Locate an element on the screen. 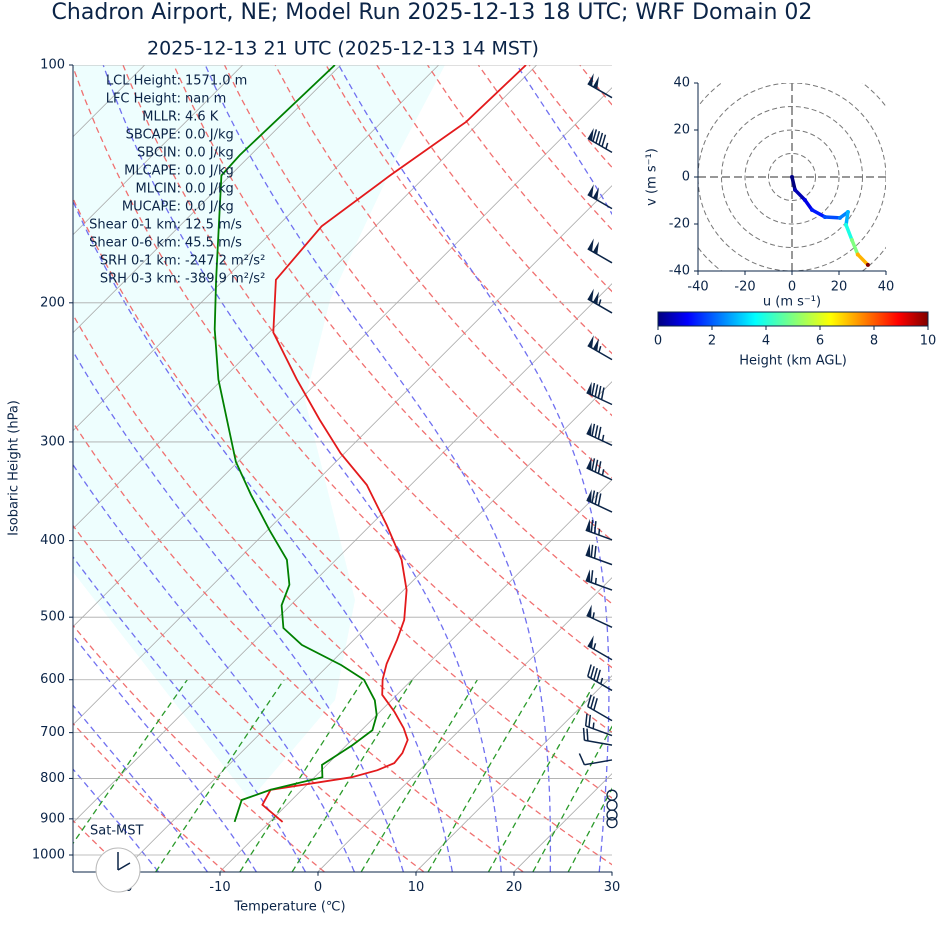 This screenshot has height=936, width=936. colorbar is located at coordinates (793, 319).